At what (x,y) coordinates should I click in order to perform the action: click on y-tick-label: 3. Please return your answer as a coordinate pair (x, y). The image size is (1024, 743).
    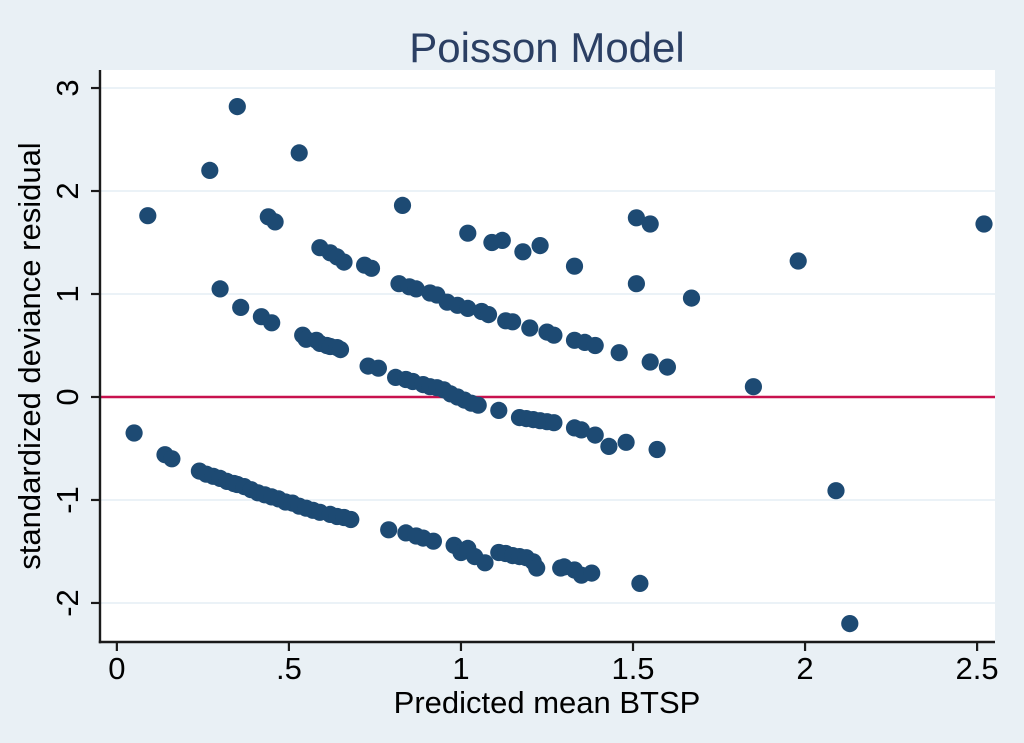
    Looking at the image, I should click on (67, 87).